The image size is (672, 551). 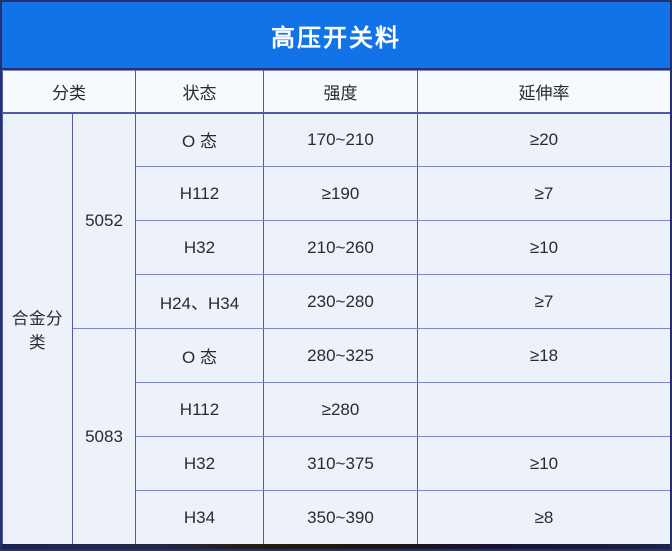 I want to click on category-cell: 合金分类, so click(x=37, y=328).